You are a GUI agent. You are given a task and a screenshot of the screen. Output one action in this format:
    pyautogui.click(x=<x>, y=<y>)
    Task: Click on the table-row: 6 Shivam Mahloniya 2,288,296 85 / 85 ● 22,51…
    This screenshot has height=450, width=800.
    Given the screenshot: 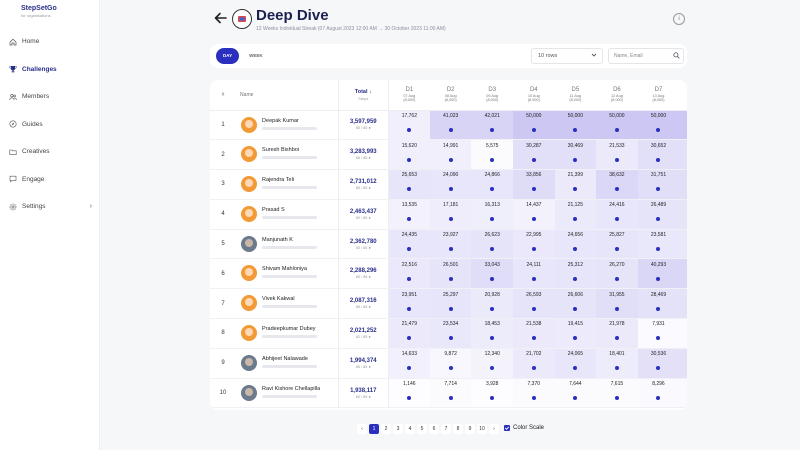 What is the action you would take?
    pyautogui.click(x=448, y=274)
    